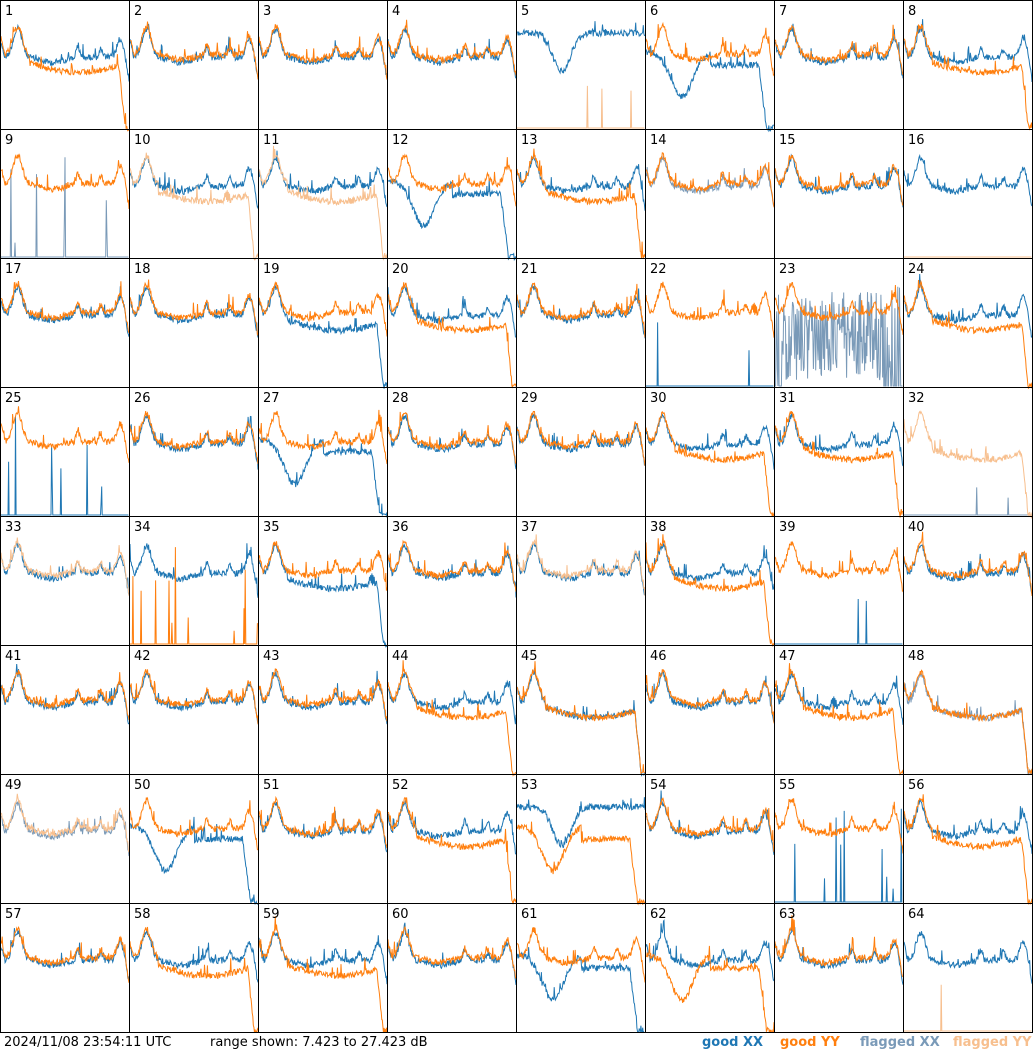  I want to click on panel-number-4: 4, so click(396, 11).